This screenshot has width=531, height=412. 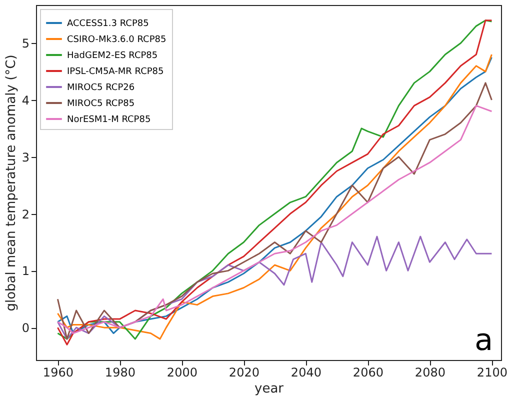 I want to click on y-tick-label: 5, so click(x=26, y=43).